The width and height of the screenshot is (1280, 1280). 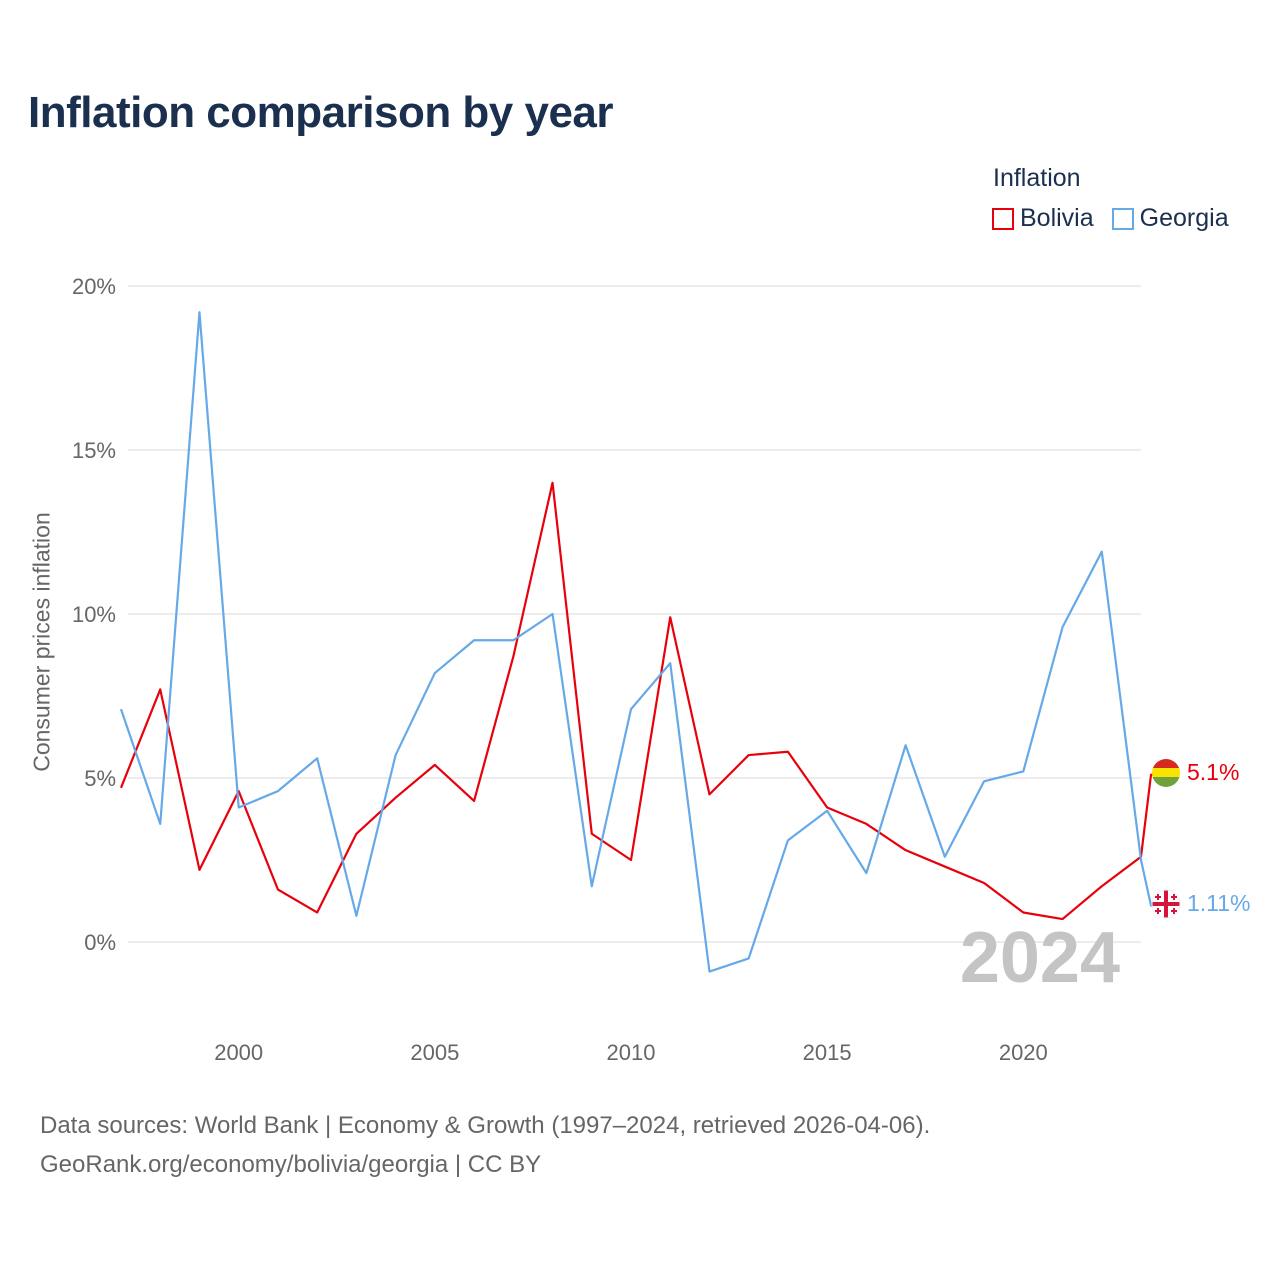 I want to click on x-axis-ticks: 2000 2005 2010 2015 2020, so click(x=631, y=1052).